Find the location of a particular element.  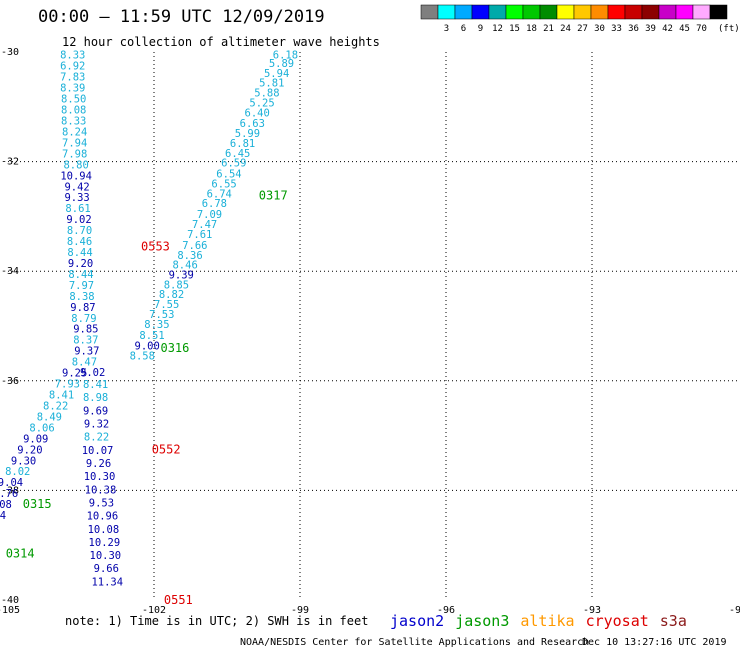

wave-height-point: 5.25 is located at coordinates (261, 103).